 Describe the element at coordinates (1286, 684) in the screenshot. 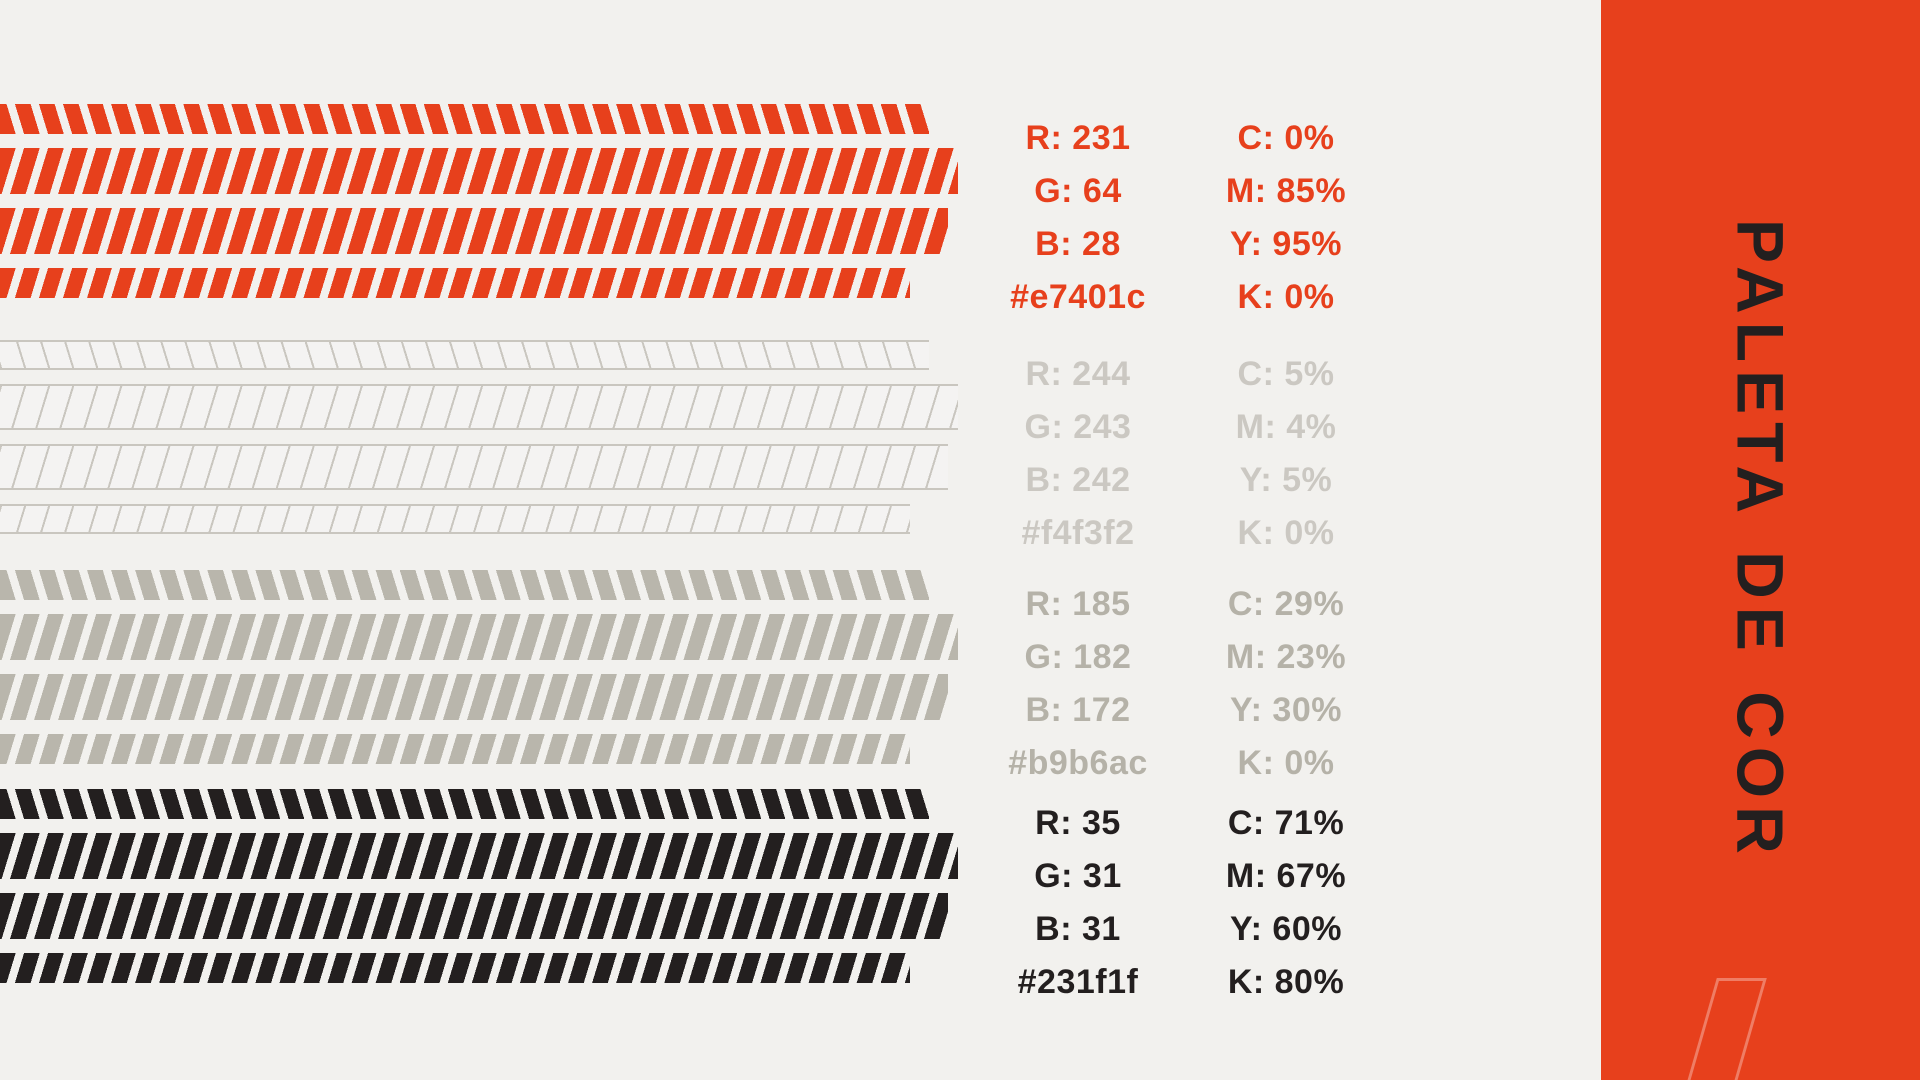

I see `cmyk-values: C: 29% M: 23% Y: 30% K: 0%` at that location.